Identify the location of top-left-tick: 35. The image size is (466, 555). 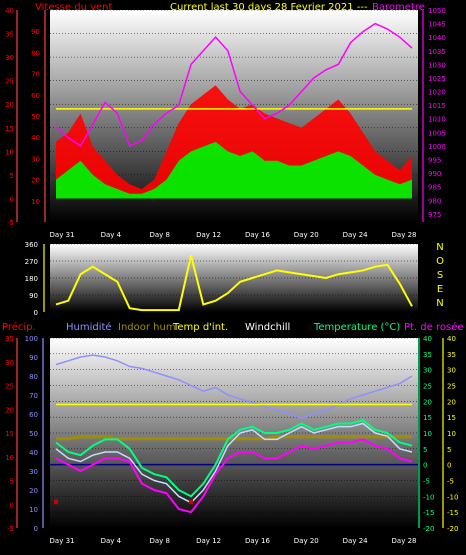
(9, 35).